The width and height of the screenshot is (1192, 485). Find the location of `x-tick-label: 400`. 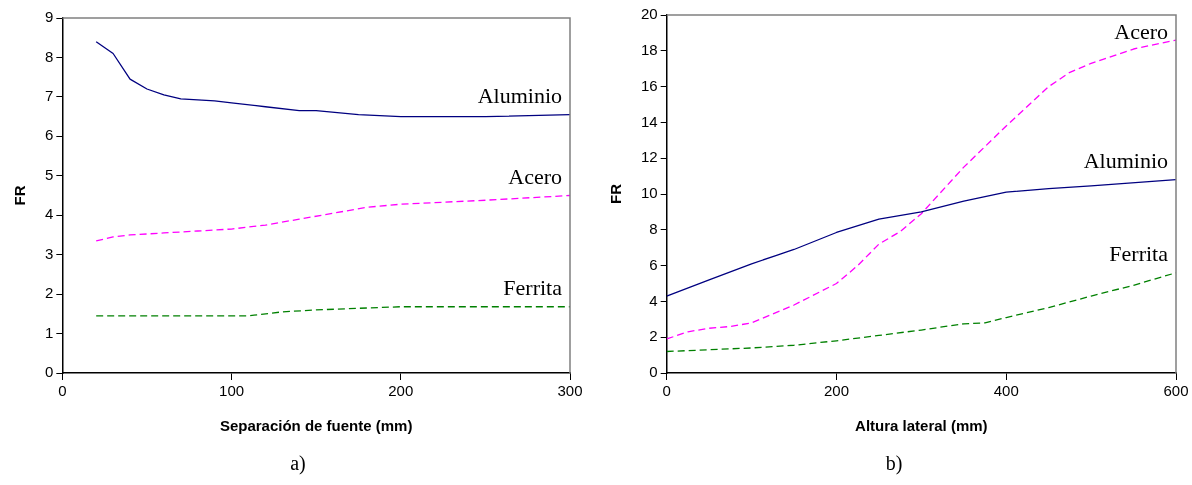

x-tick-label: 400 is located at coordinates (1006, 391).